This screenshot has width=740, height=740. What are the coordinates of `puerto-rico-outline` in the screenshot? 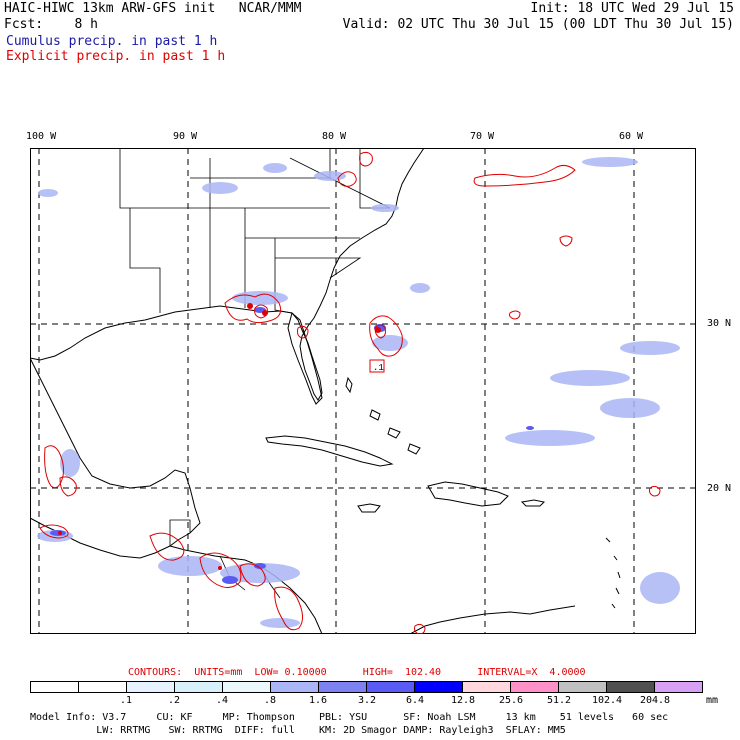 It's located at (533, 503).